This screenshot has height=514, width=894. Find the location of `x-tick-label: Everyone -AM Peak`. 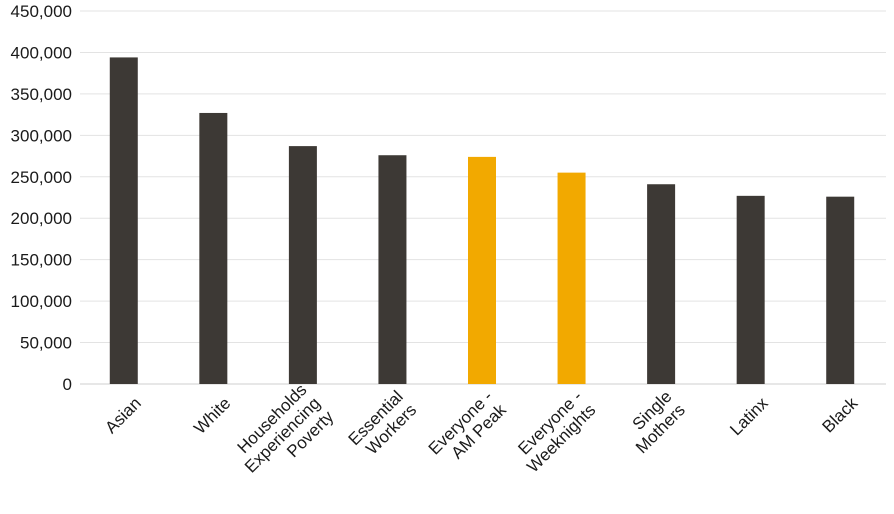

x-tick-label: Everyone -AM Peak is located at coordinates (467, 425).